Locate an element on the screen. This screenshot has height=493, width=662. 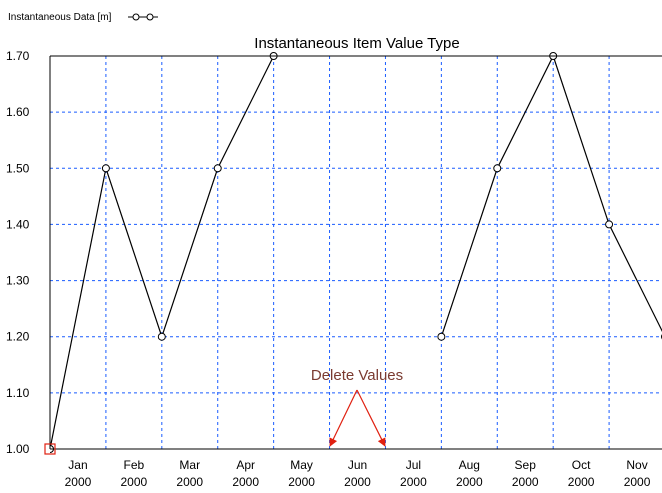
x-tick-label: May is located at coordinates (301, 465).